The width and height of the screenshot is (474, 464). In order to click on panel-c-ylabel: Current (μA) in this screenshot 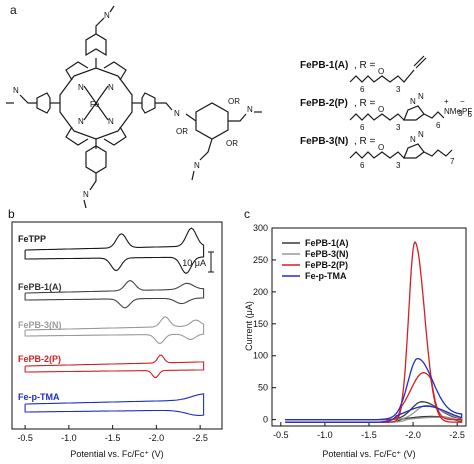, I will do `click(249, 326)`.